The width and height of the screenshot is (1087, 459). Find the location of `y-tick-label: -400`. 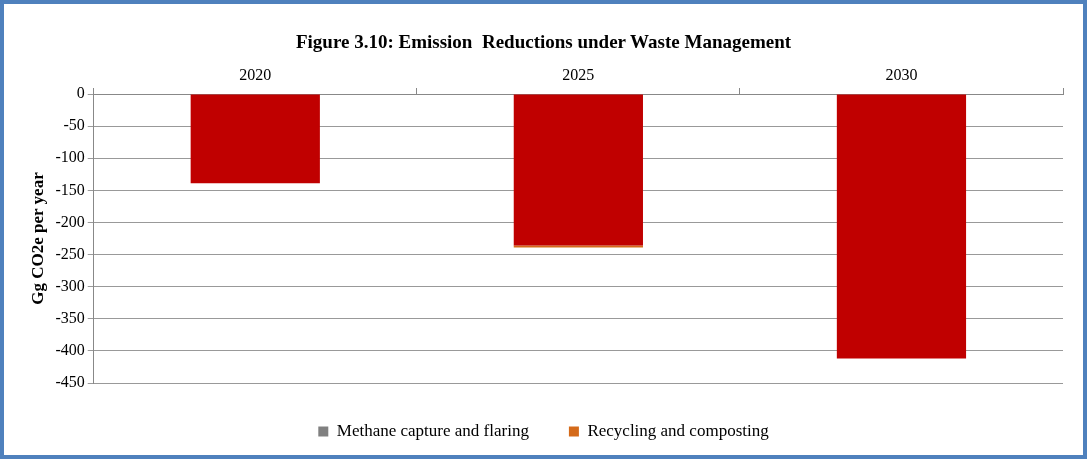

y-tick-label: -400 is located at coordinates (70, 350).